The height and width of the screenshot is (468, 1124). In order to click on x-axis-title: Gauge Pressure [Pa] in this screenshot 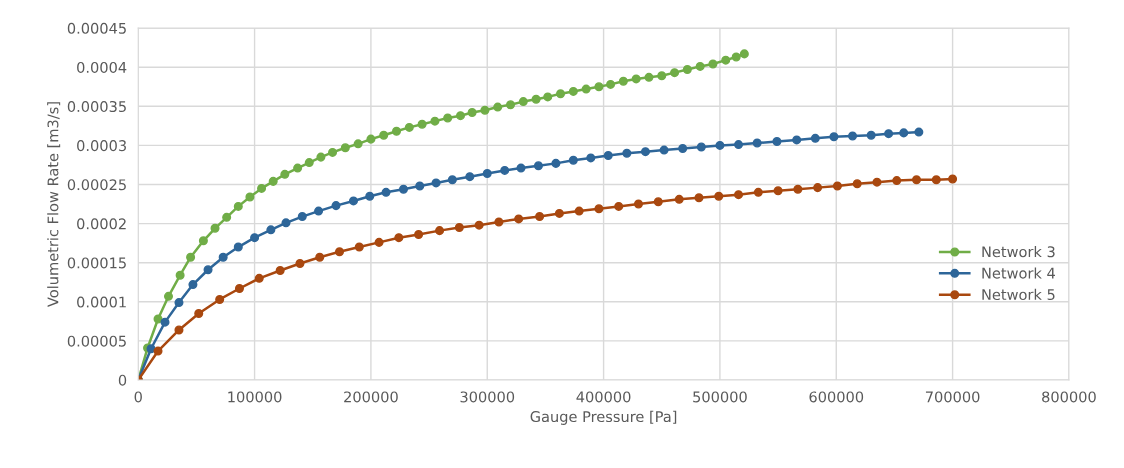, I will do `click(603, 417)`.